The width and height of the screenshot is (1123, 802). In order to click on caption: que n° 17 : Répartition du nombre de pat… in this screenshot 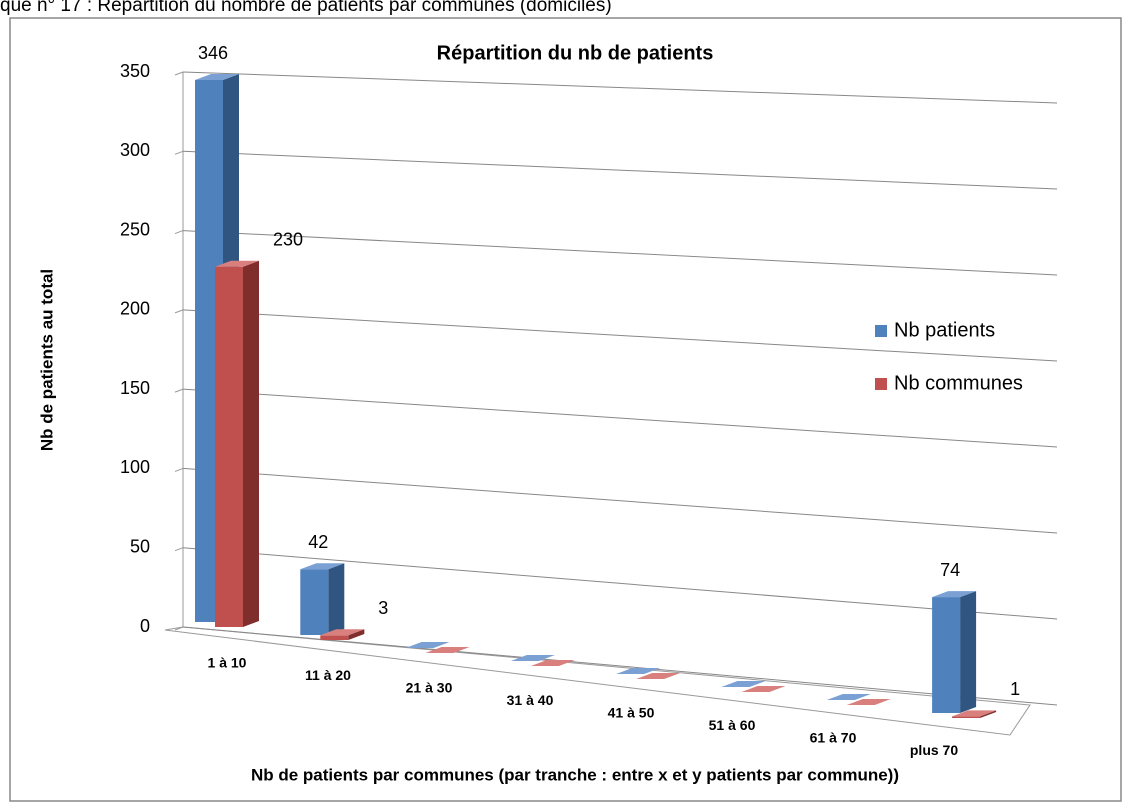, I will do `click(306, 8)`.